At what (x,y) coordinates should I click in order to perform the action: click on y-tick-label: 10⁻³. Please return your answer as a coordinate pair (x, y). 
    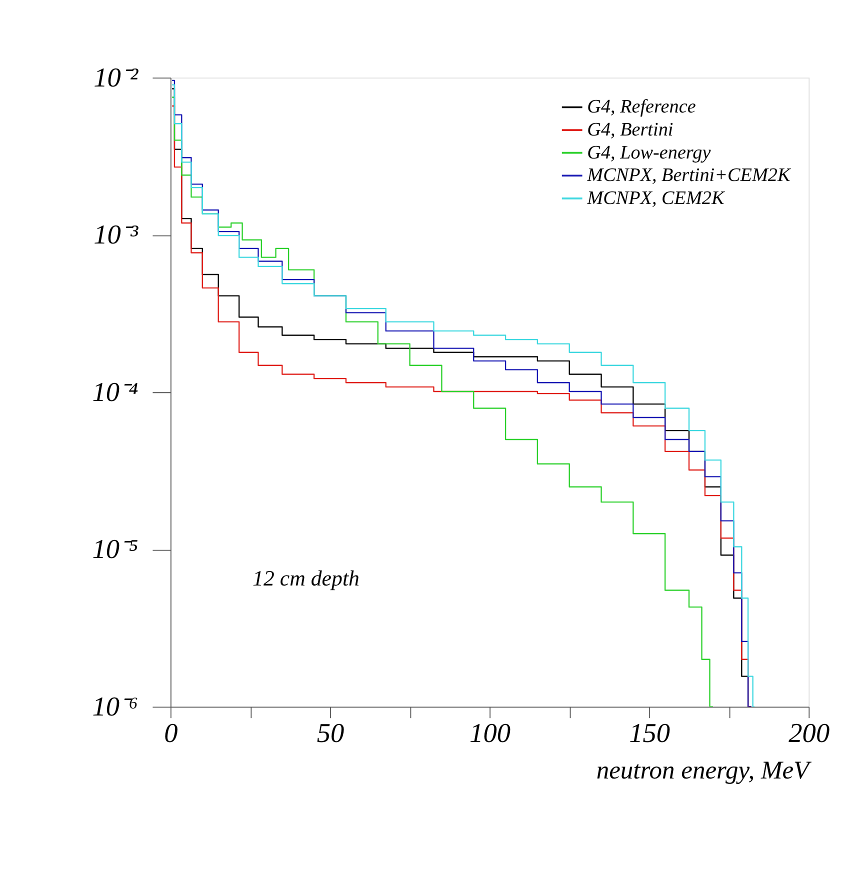
    Looking at the image, I should click on (116, 235).